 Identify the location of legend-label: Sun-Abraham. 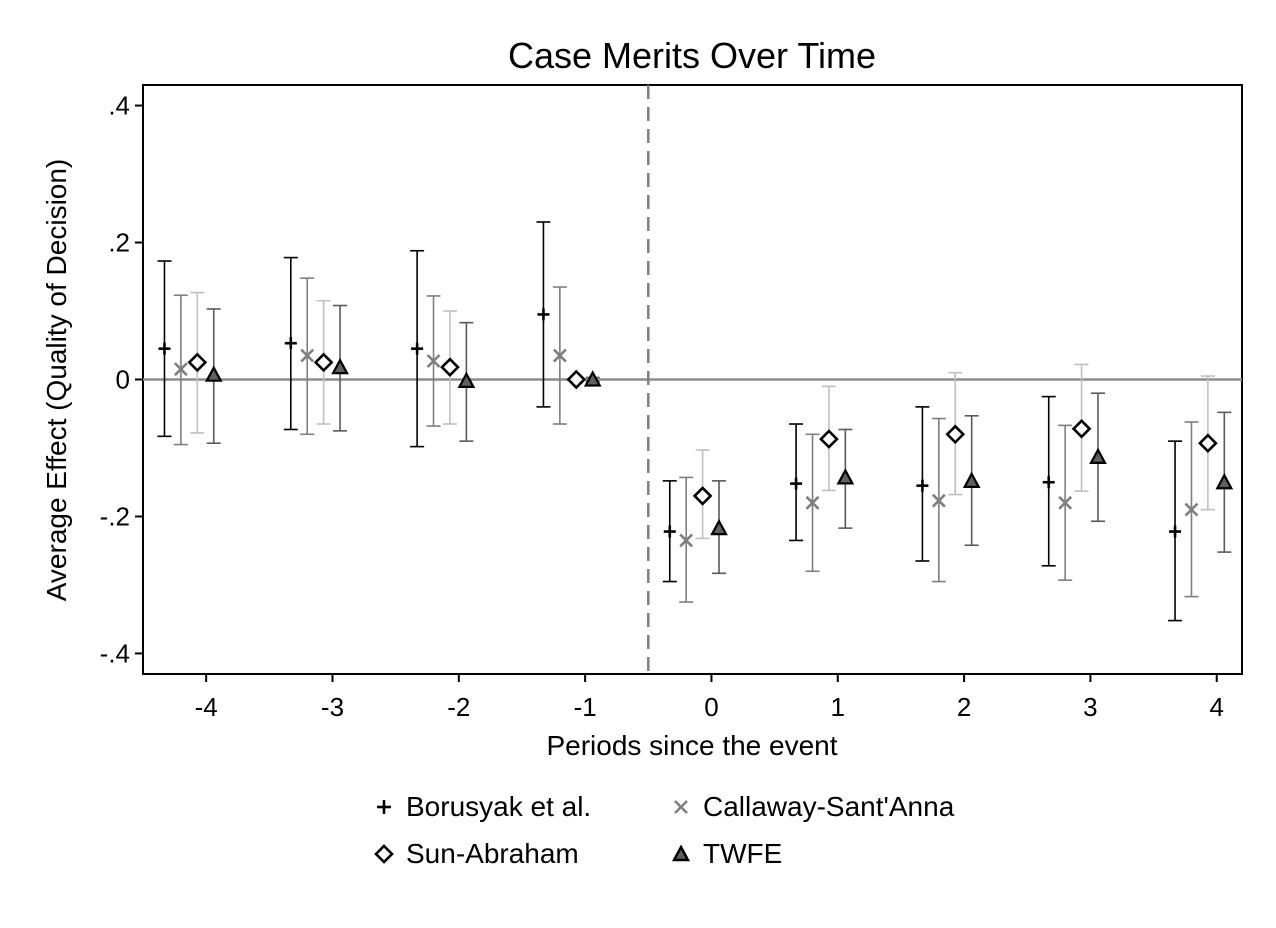
(492, 853).